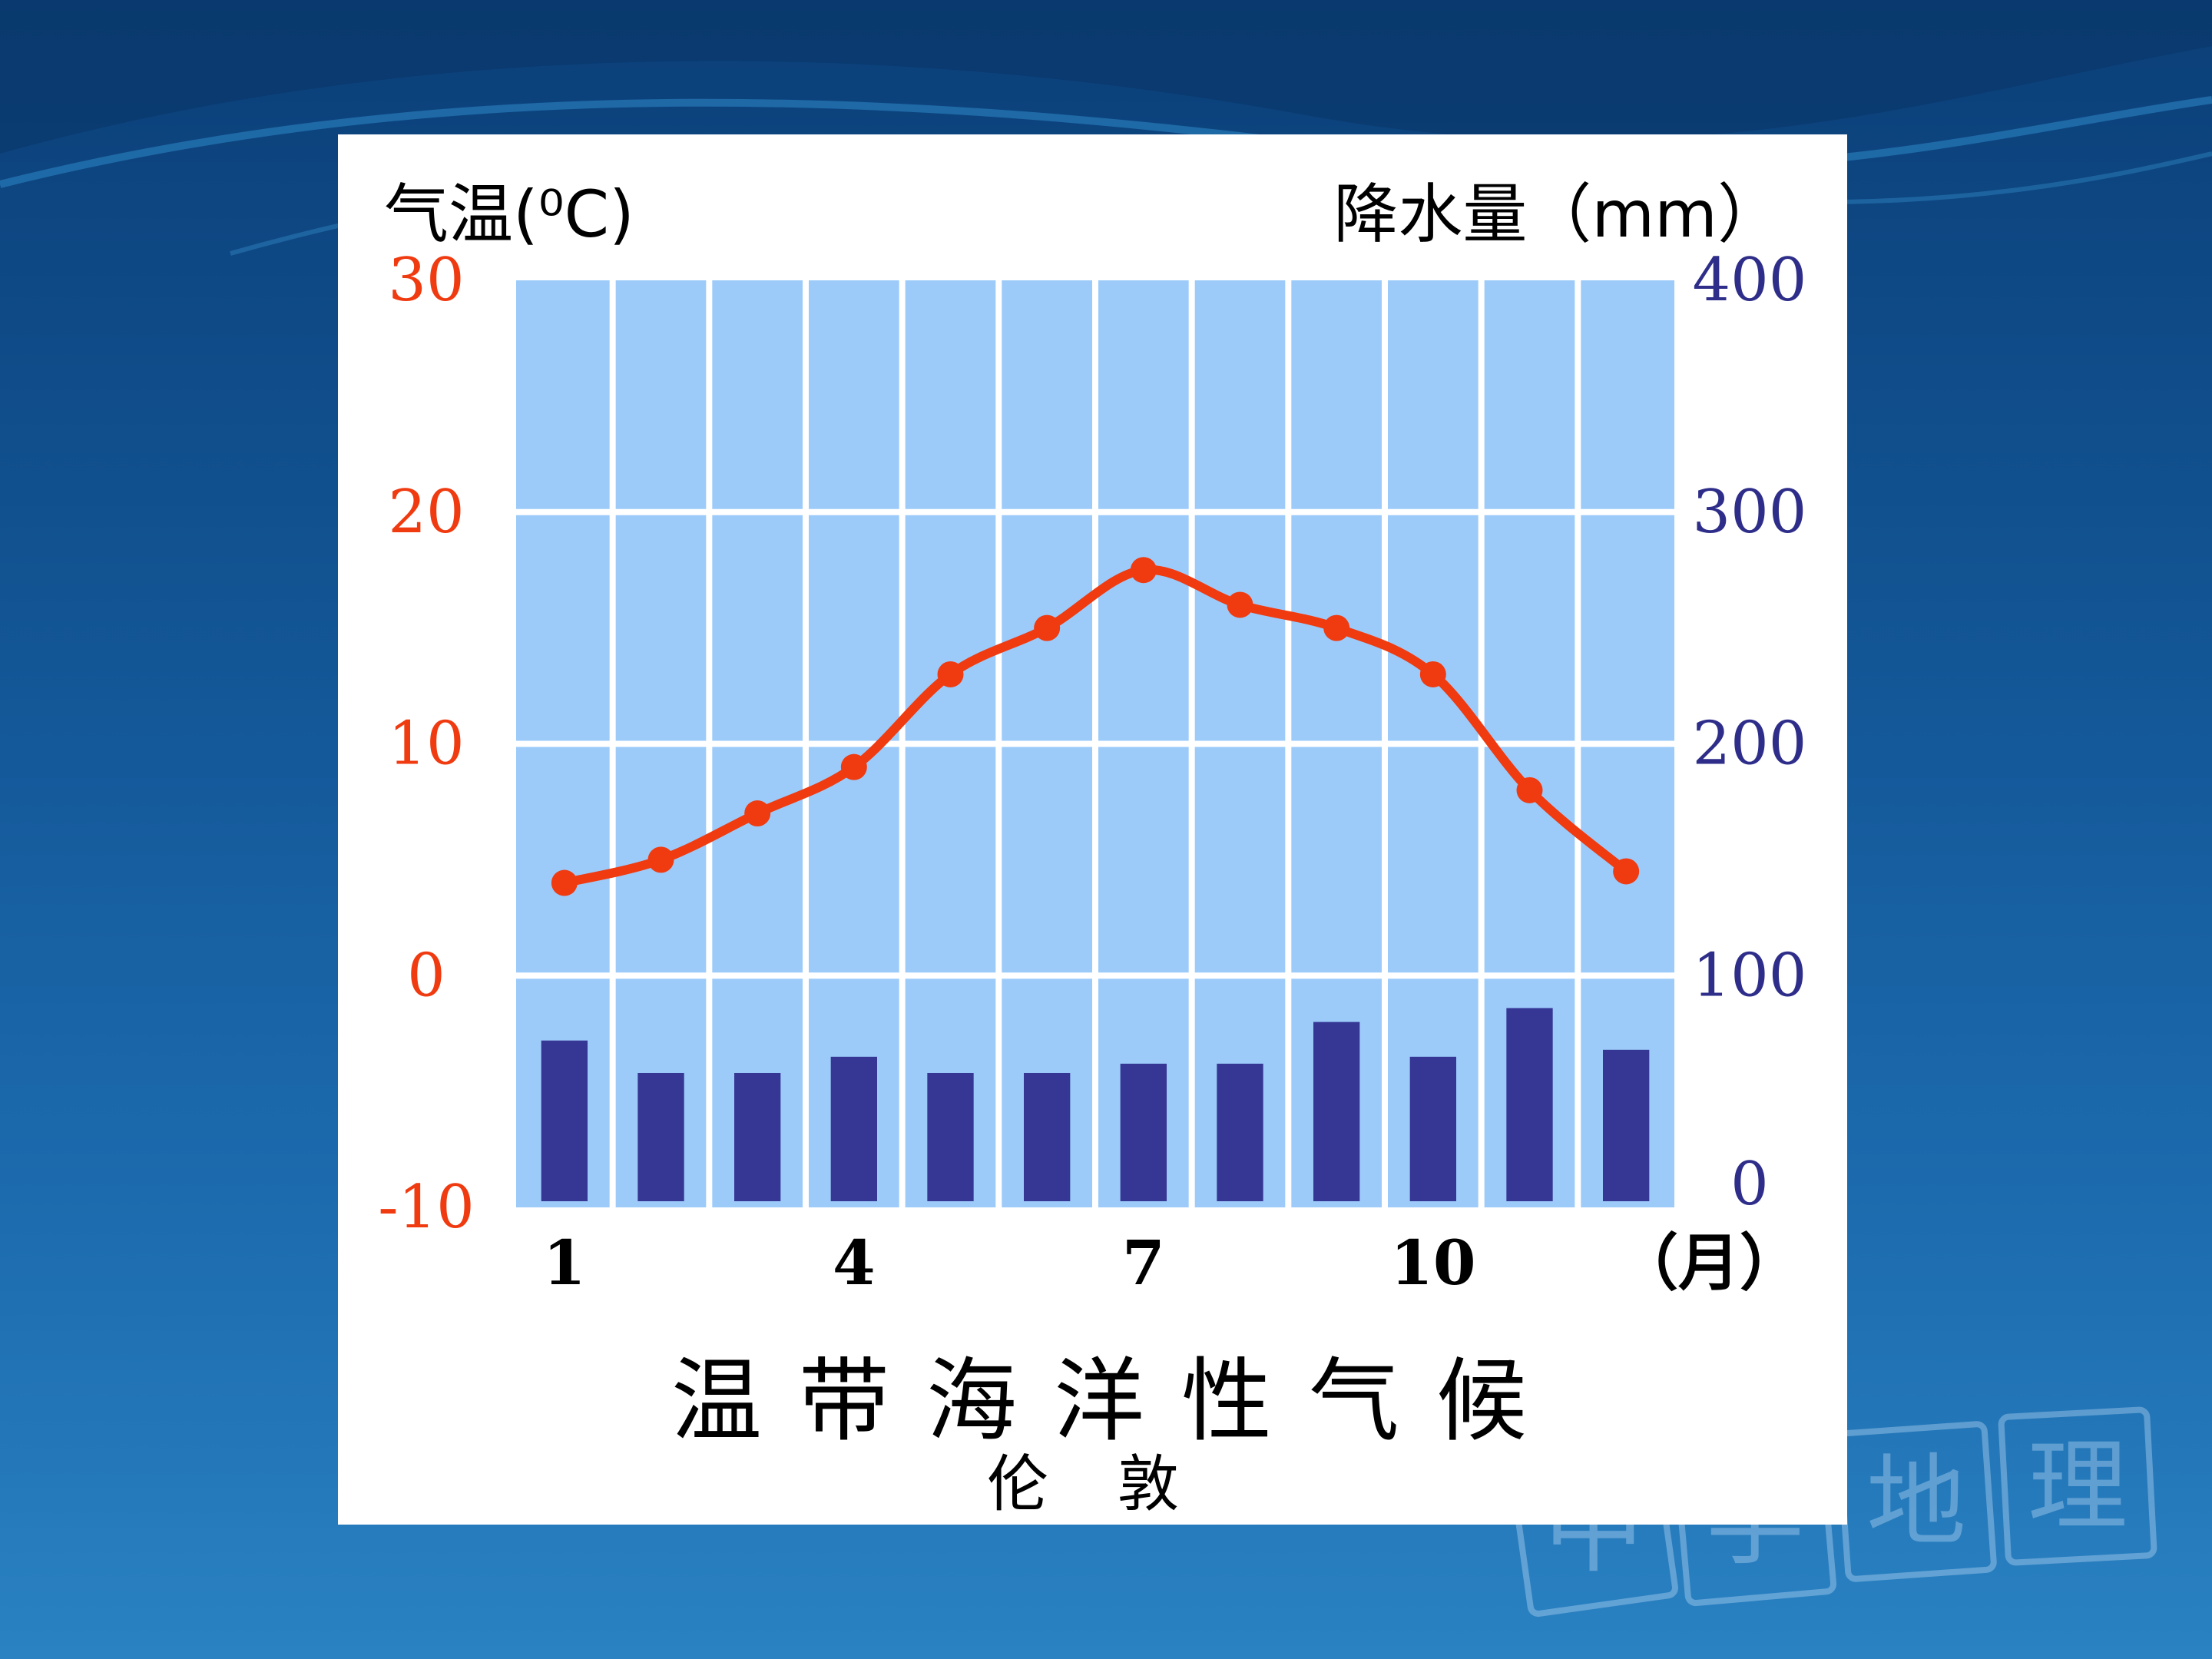  I want to click on precipitation-tick-label: 300, so click(1750, 512).